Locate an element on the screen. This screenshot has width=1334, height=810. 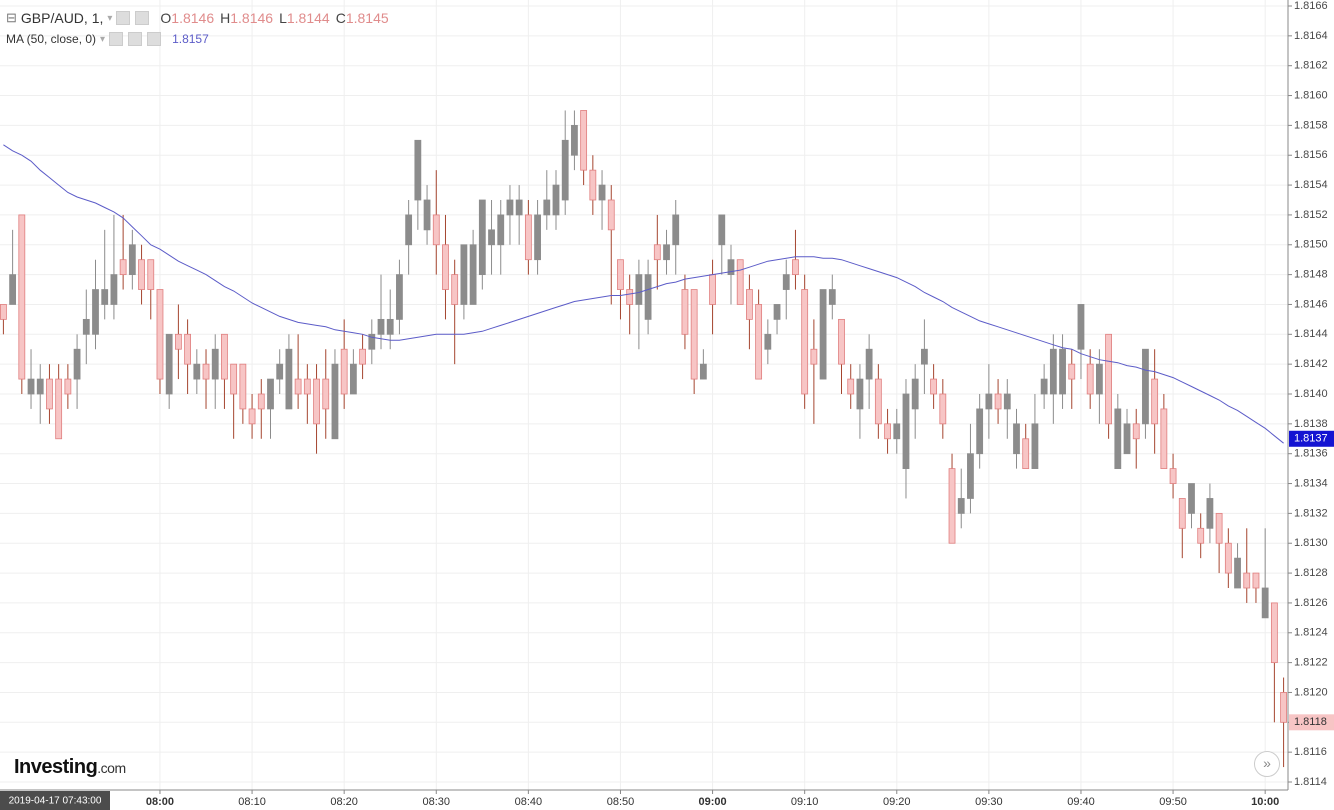
y-tick-label: 1.8152 is located at coordinates (1311, 215).